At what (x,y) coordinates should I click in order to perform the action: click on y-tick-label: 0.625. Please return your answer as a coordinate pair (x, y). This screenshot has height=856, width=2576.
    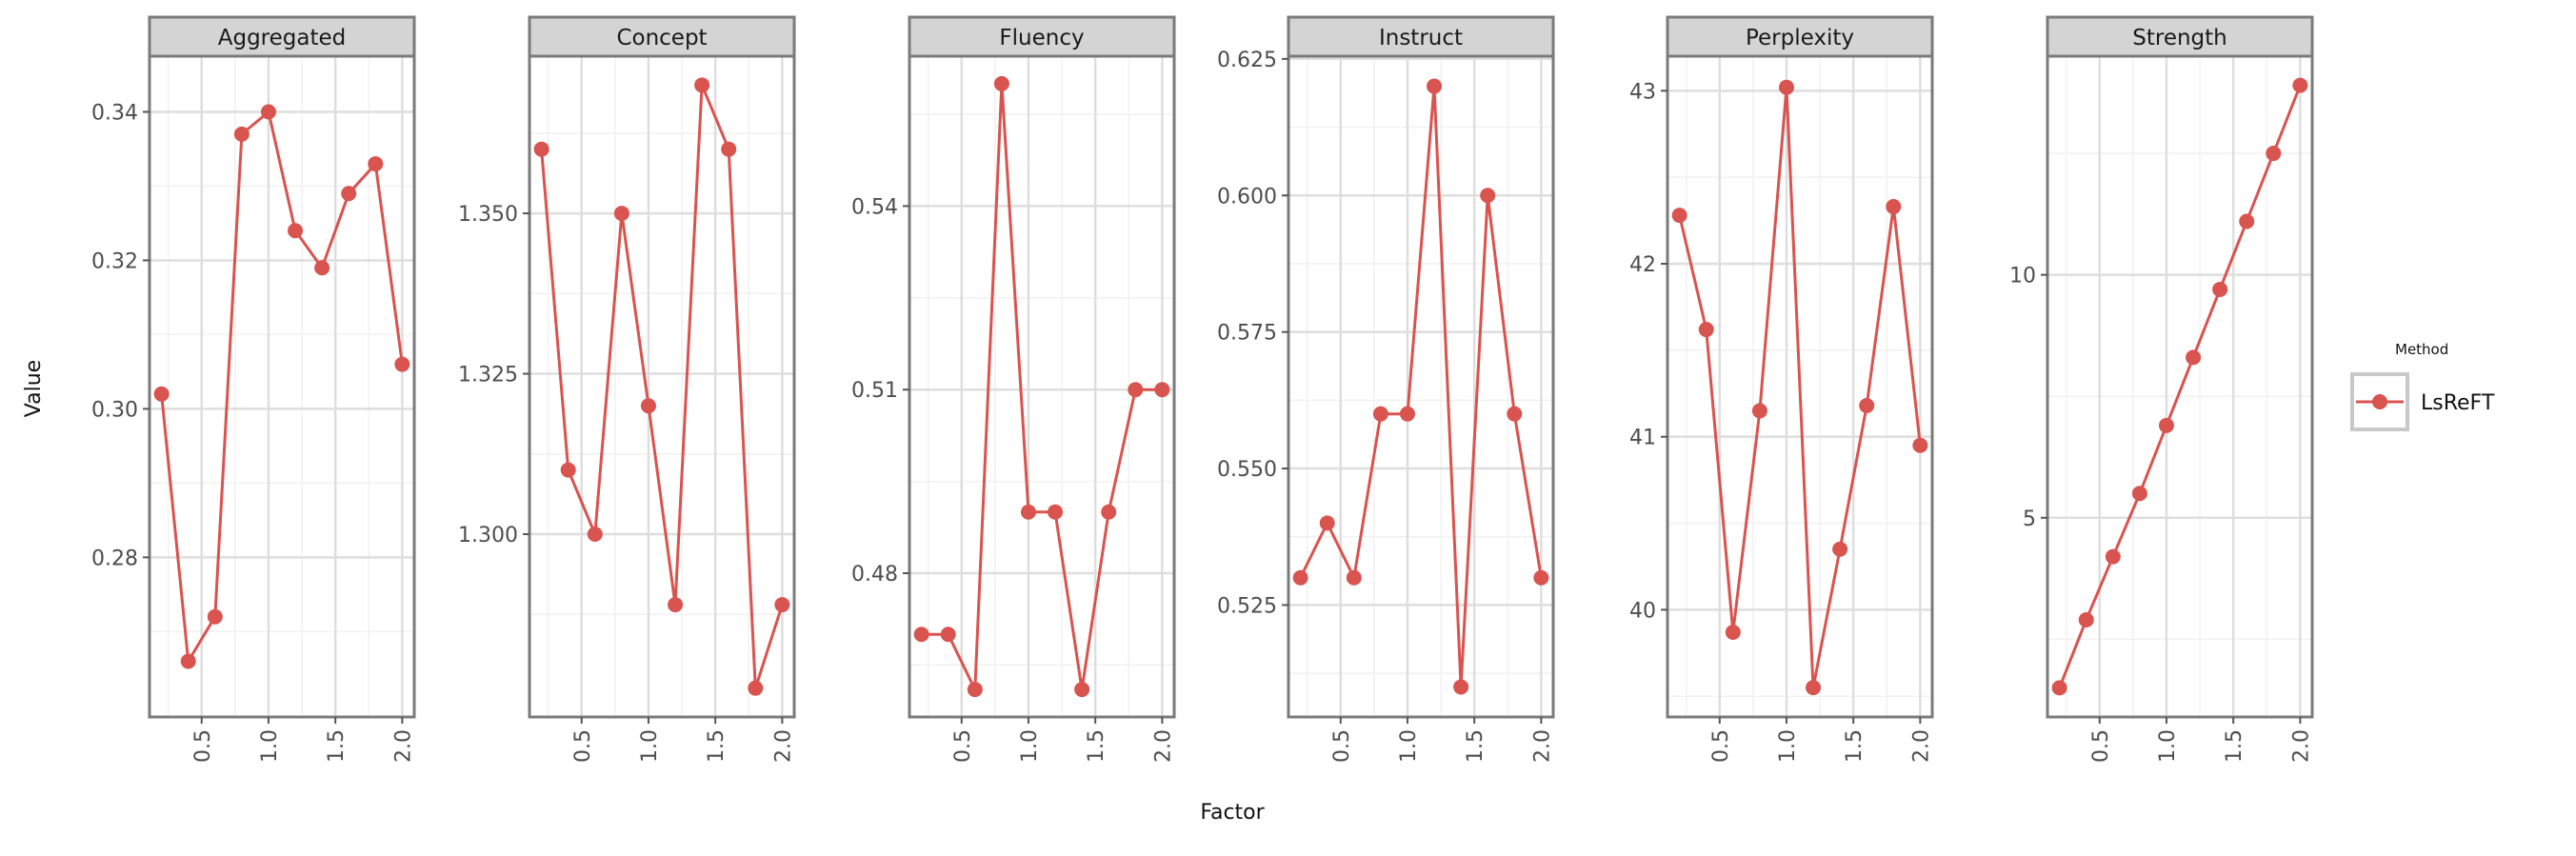
    Looking at the image, I should click on (1247, 60).